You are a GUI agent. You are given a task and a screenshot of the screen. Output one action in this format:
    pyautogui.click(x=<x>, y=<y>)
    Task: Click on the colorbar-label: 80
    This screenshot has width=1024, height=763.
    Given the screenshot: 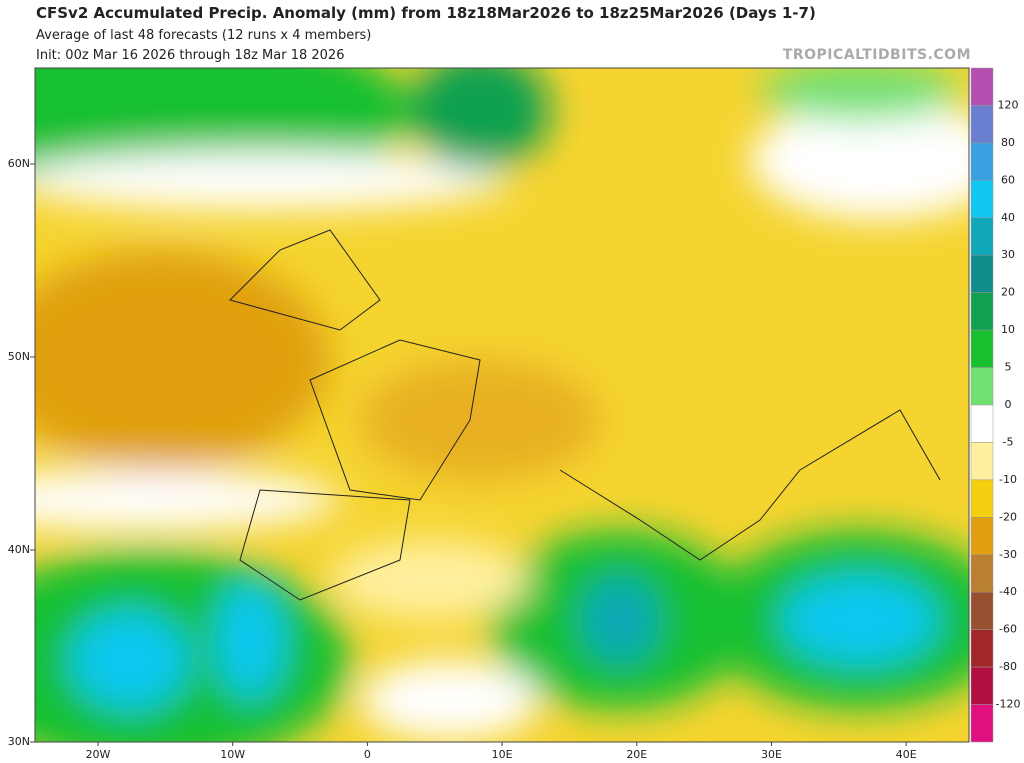 What is the action you would take?
    pyautogui.click(x=1008, y=142)
    